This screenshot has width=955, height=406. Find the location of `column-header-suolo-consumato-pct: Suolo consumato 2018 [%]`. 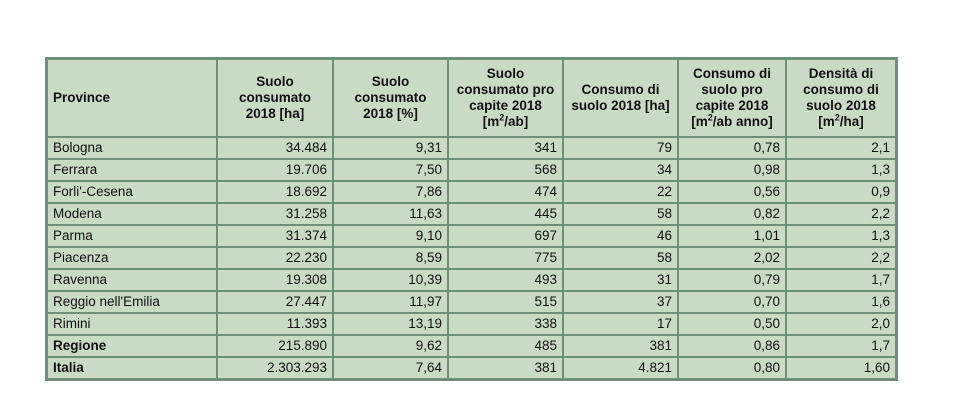

column-header-suolo-consumato-pct: Suolo consumato 2018 [%] is located at coordinates (390, 99).